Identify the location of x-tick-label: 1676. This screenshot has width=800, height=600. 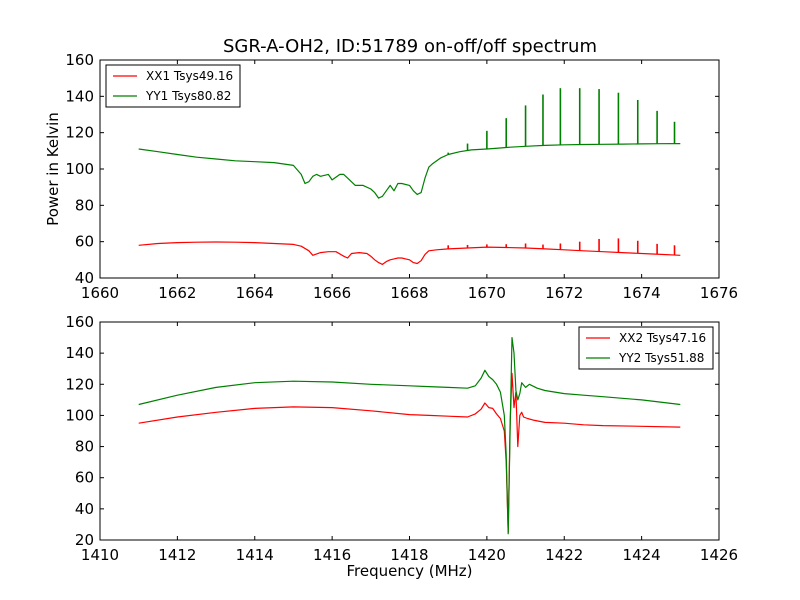
(719, 293).